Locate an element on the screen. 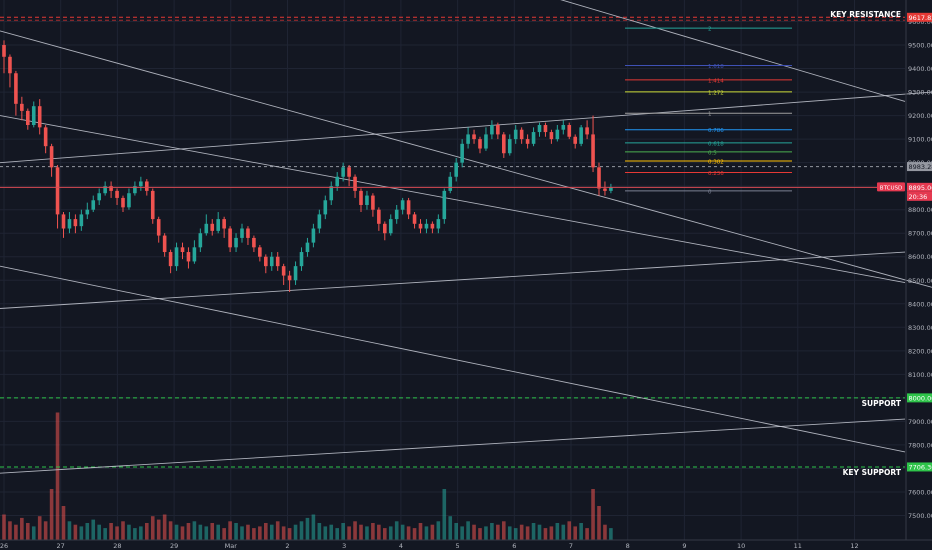 This screenshot has width=932, height=550. y-tick-label: 8600.00 is located at coordinates (920, 257).